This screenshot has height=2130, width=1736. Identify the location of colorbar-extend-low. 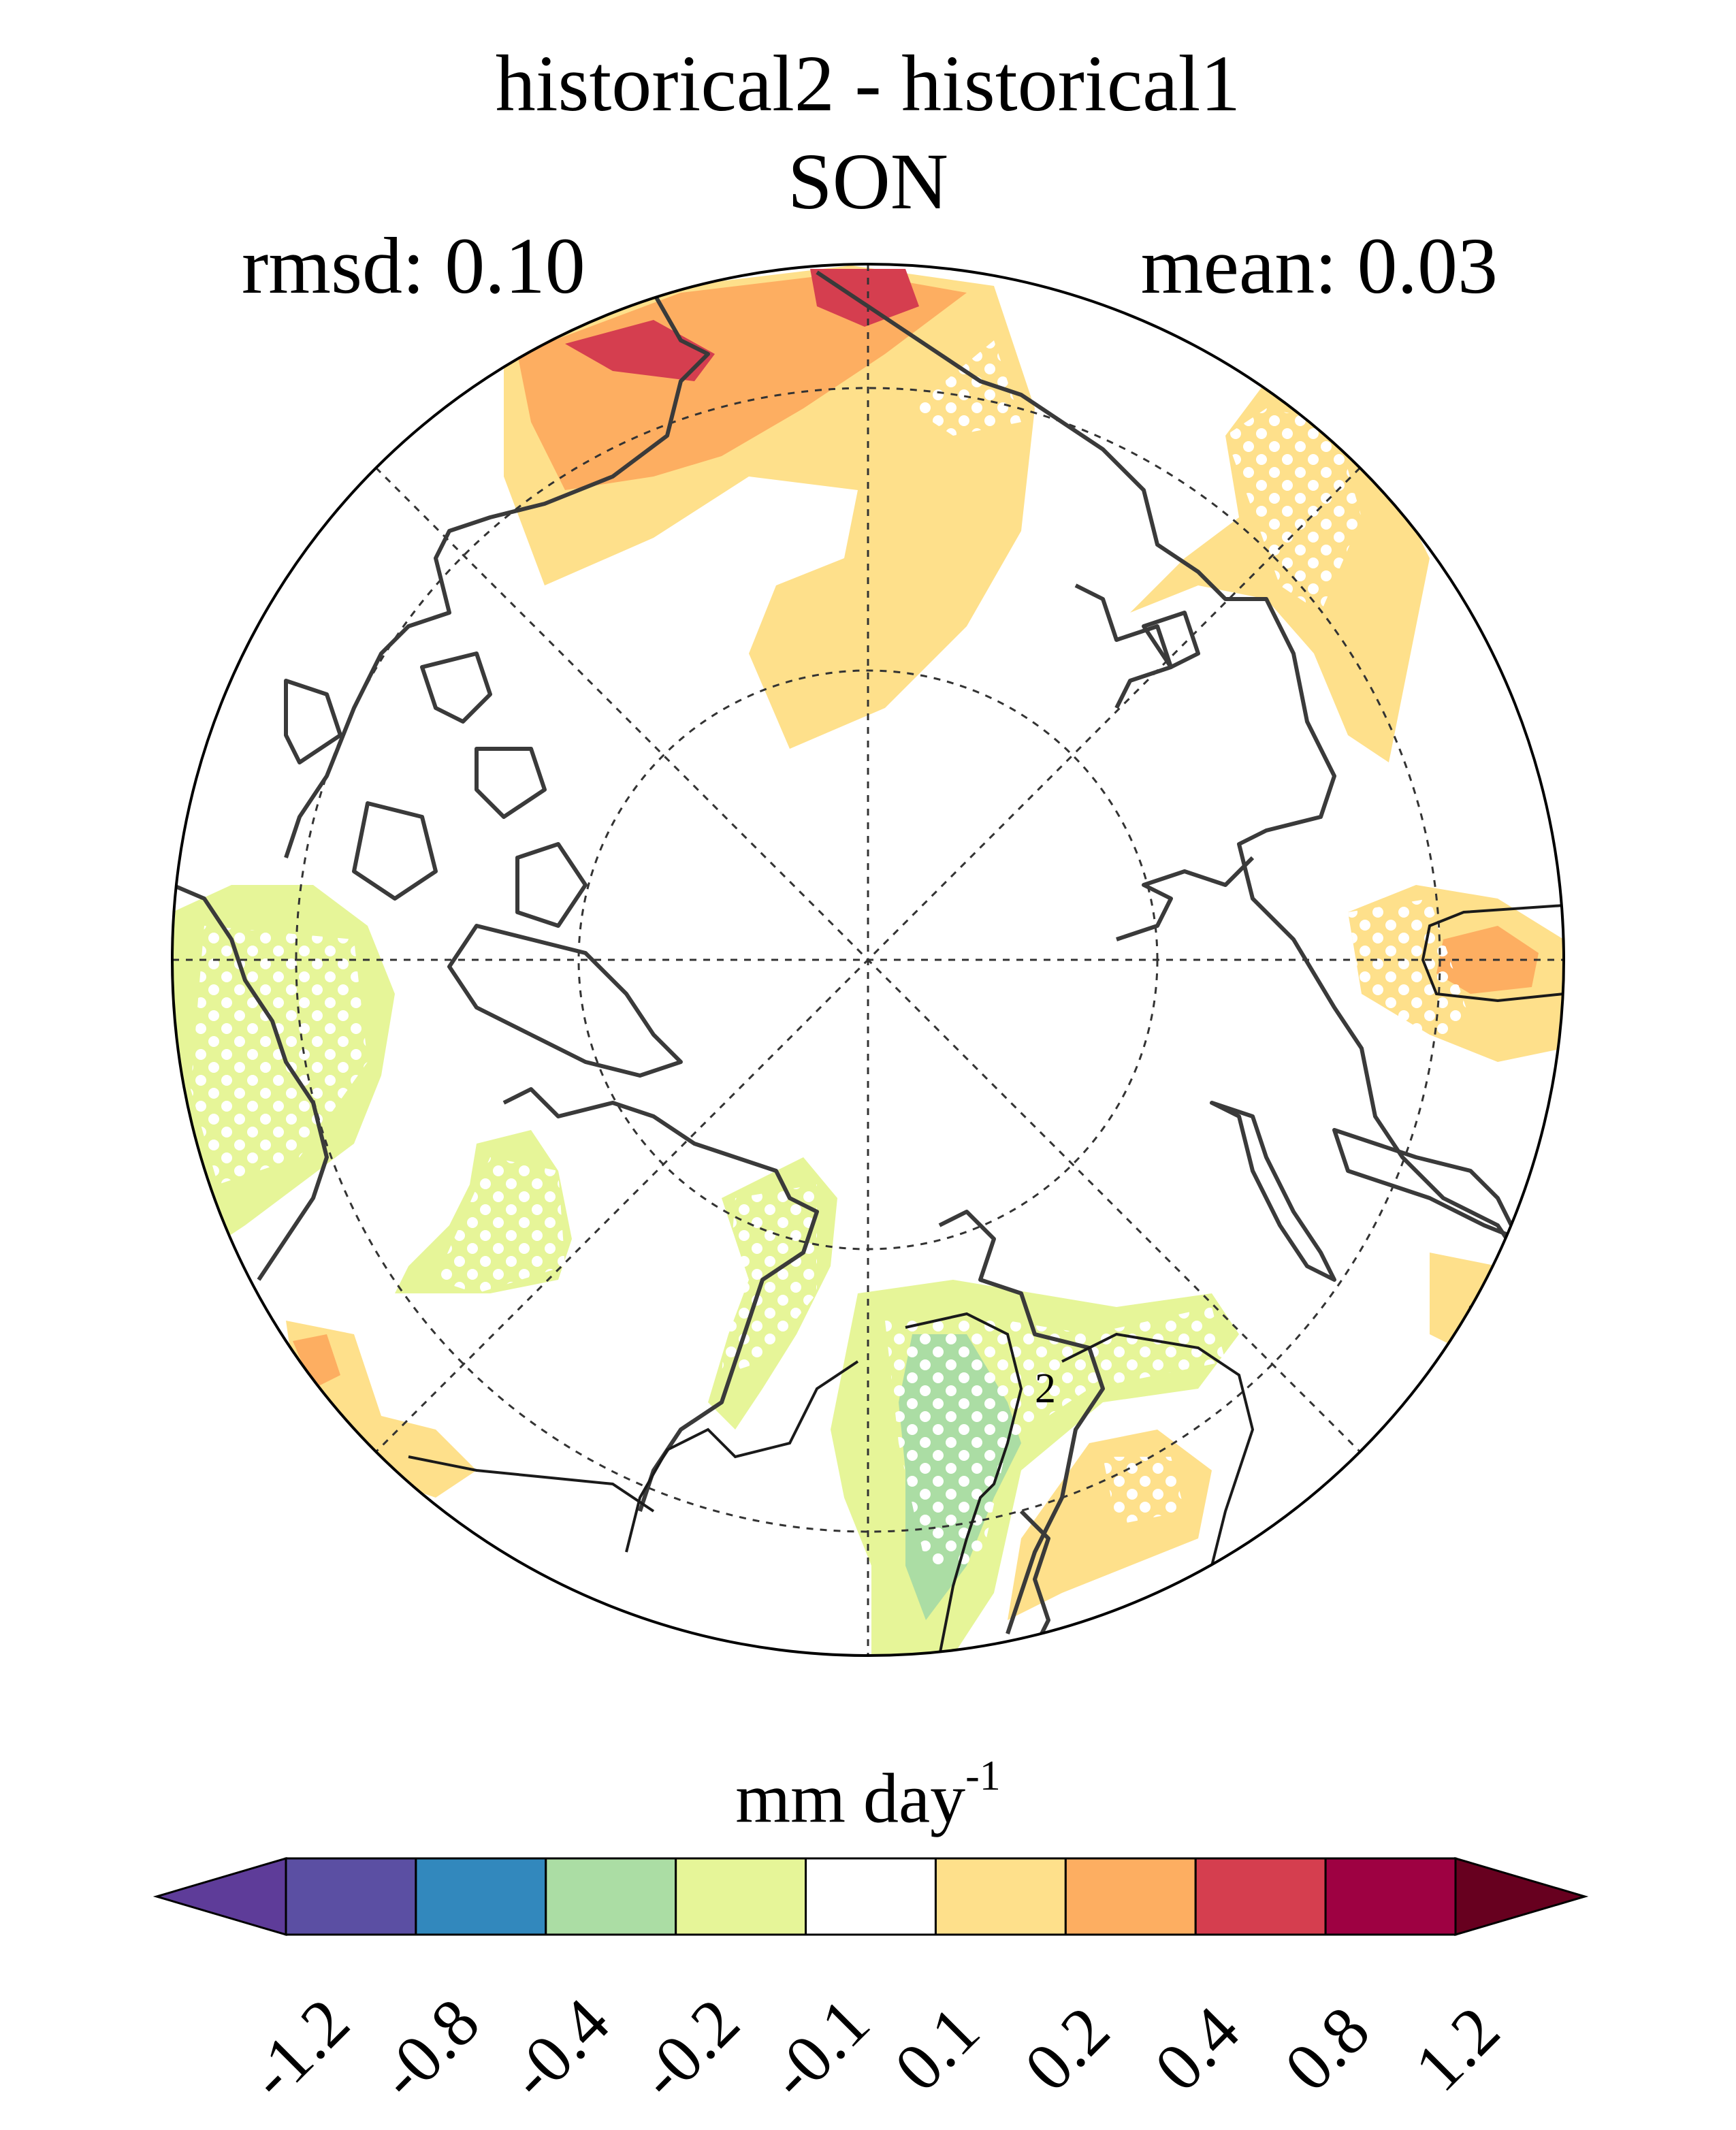
(219, 1896).